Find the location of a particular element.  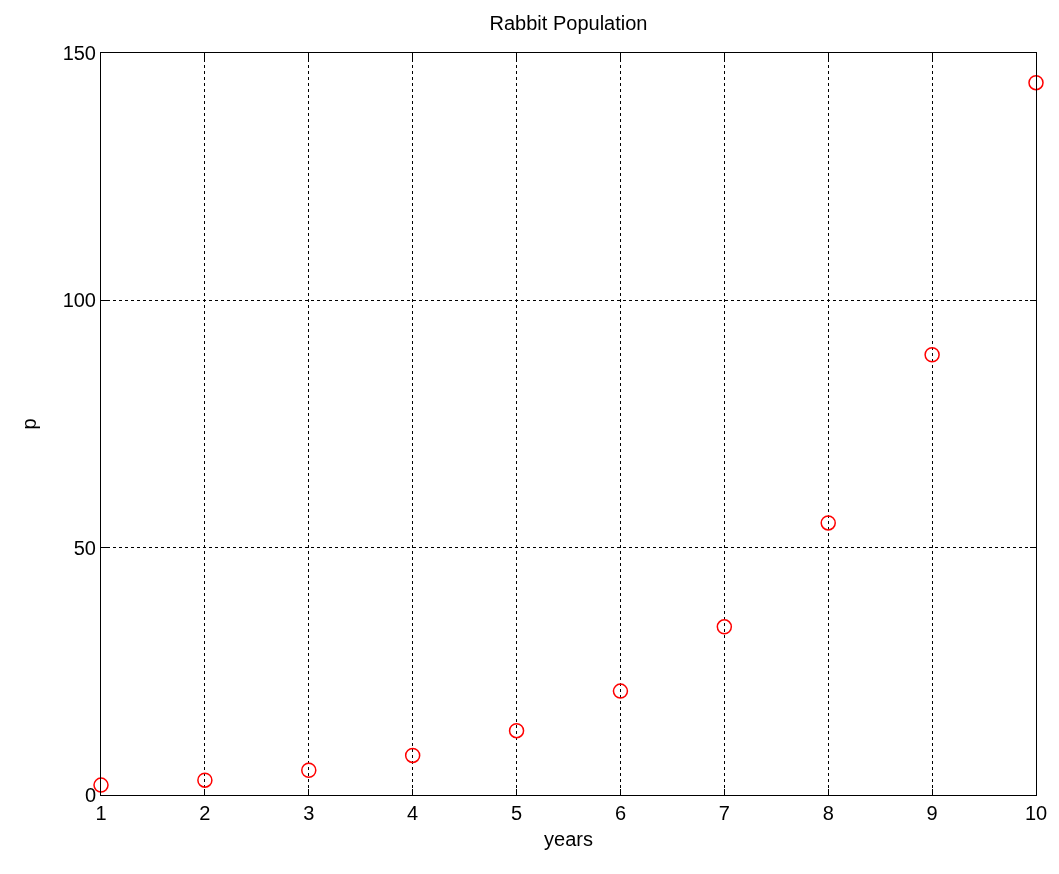

x-tick-label: 2 is located at coordinates (205, 813).